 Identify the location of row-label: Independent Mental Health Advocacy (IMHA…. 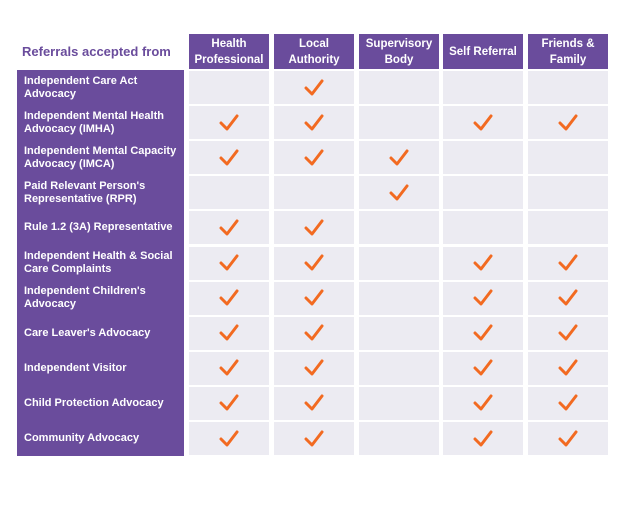
(94, 122).